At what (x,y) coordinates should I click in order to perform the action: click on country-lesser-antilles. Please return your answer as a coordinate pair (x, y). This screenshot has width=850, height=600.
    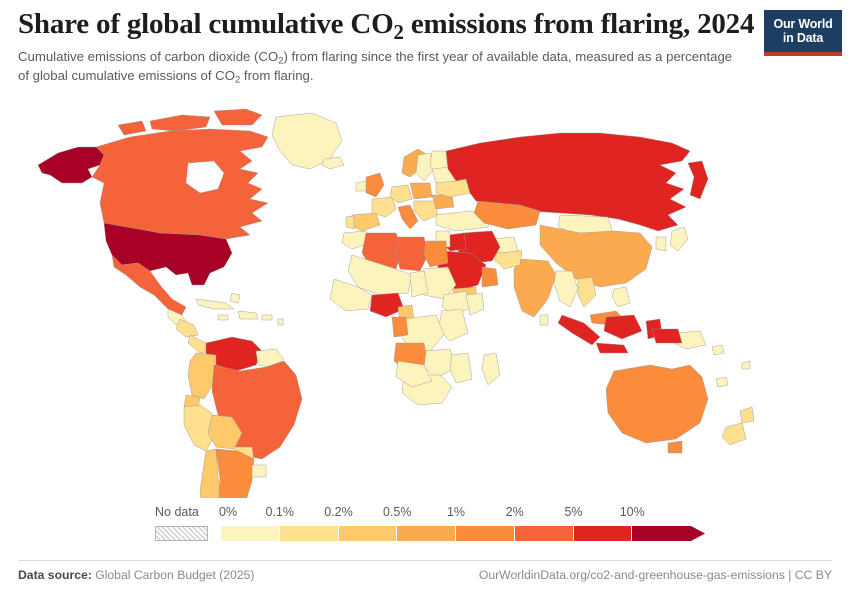
    Looking at the image, I should click on (280, 322).